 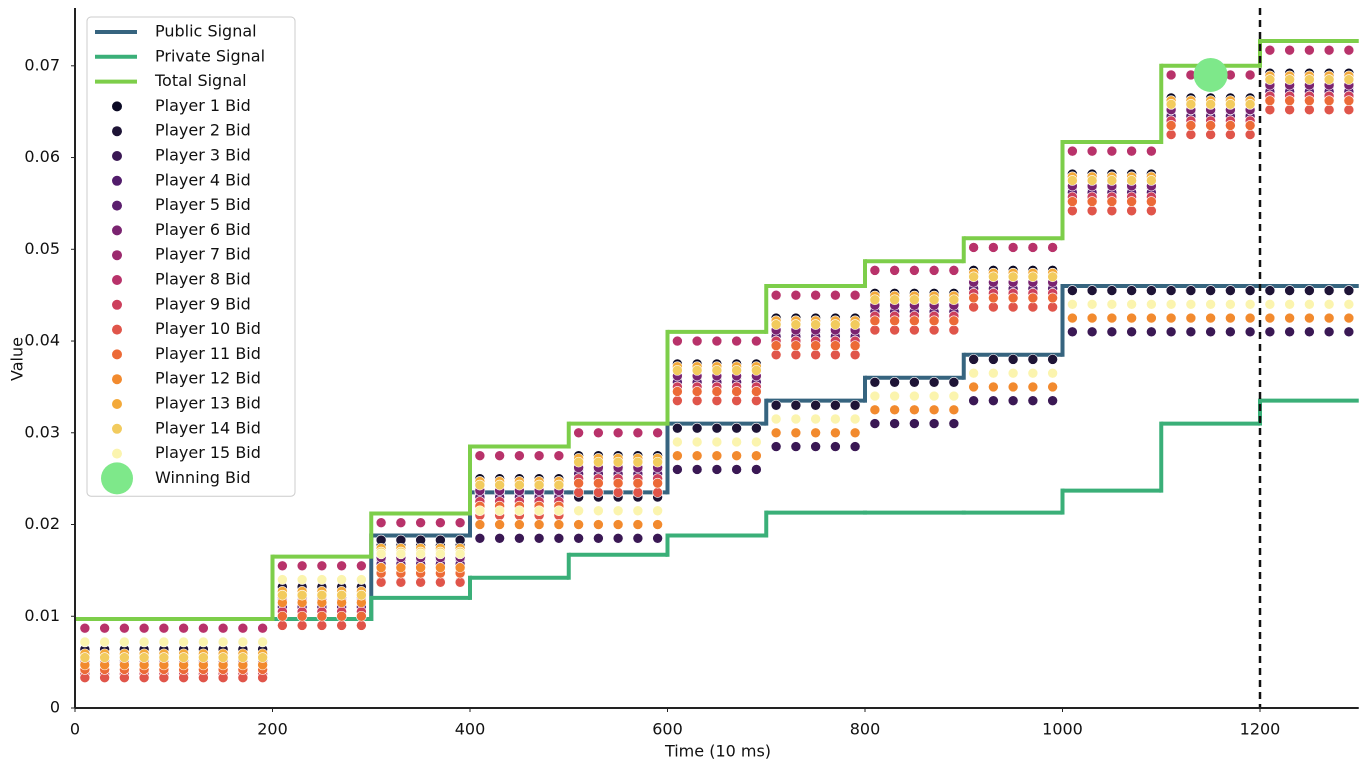 I want to click on y-tick-label: 0.03, so click(x=42, y=431).